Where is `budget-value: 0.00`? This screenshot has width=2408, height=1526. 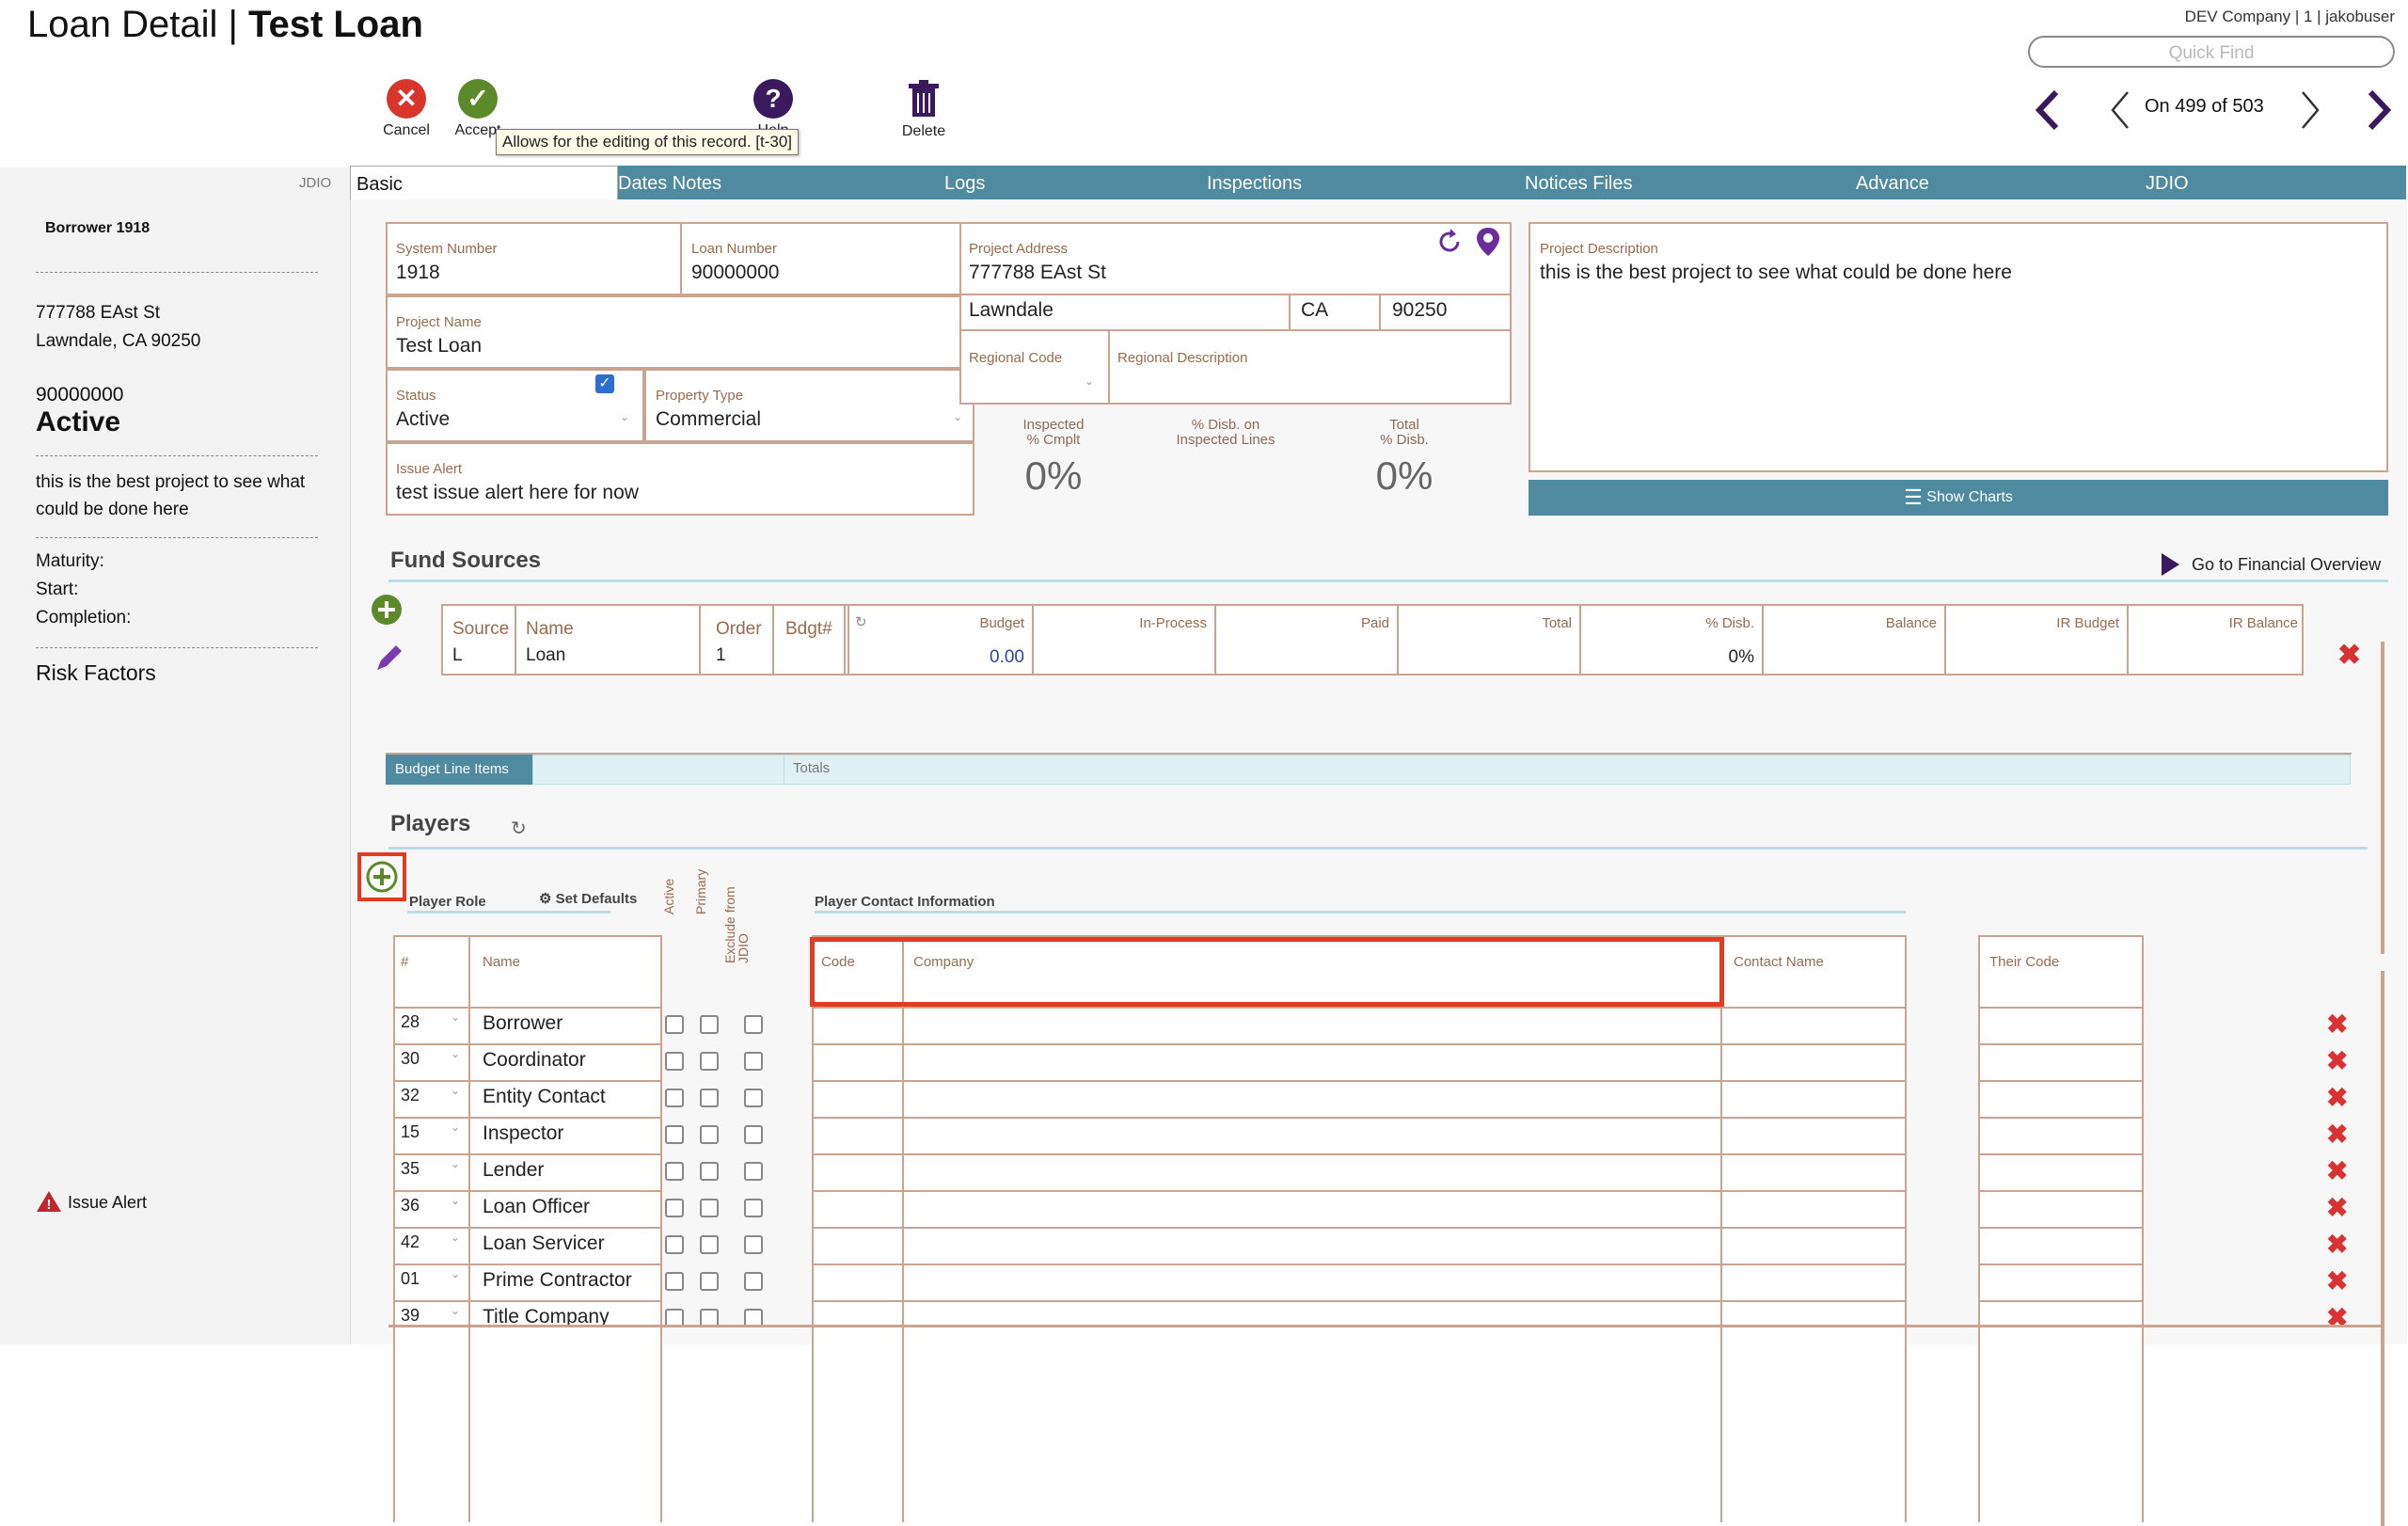 budget-value: 0.00 is located at coordinates (1007, 657).